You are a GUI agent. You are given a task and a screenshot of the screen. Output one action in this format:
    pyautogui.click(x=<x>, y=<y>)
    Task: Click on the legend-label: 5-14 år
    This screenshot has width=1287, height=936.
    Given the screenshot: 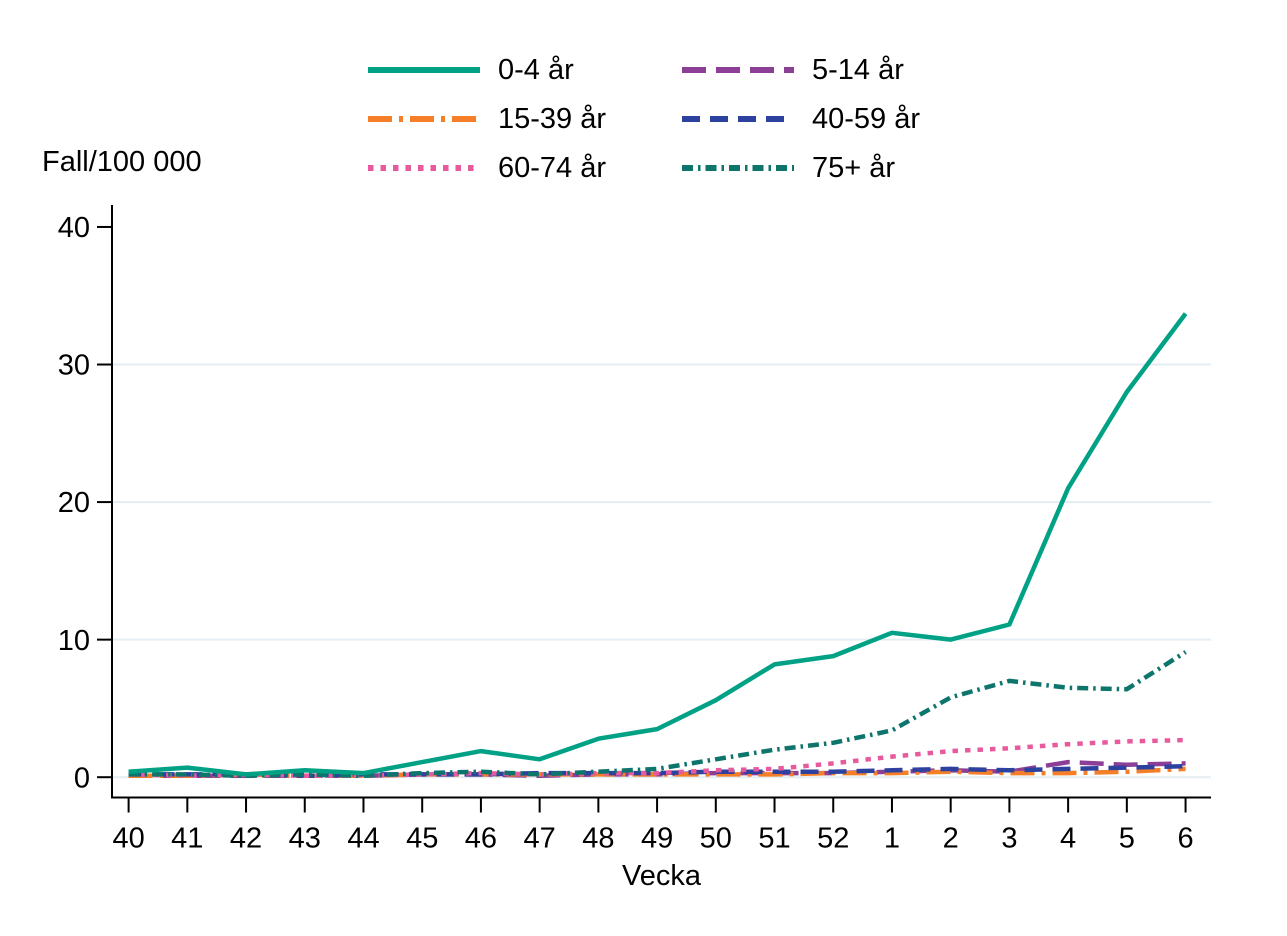 What is the action you would take?
    pyautogui.click(x=858, y=69)
    